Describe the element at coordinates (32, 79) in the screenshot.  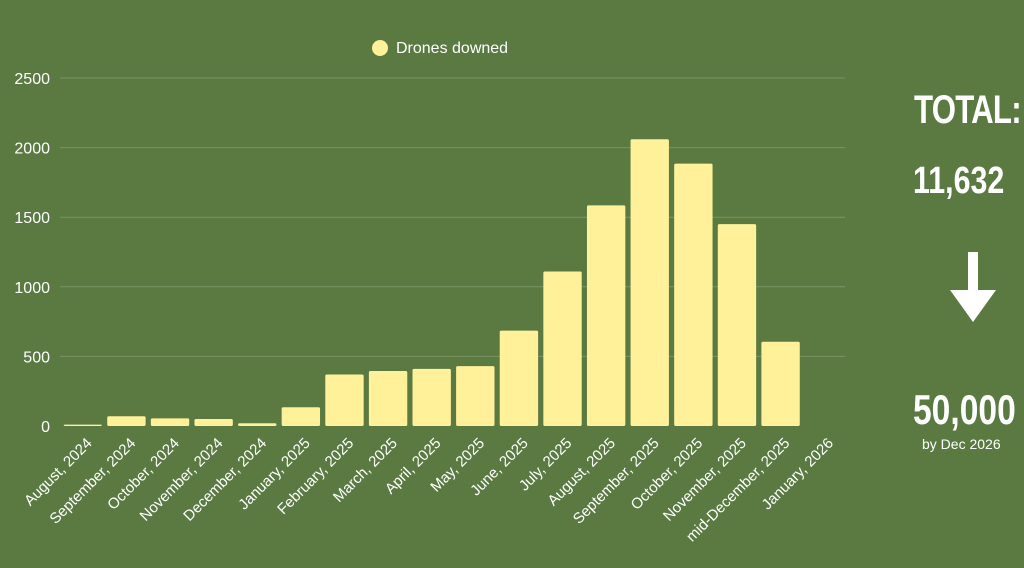
I see `y-tick-label: 2500` at that location.